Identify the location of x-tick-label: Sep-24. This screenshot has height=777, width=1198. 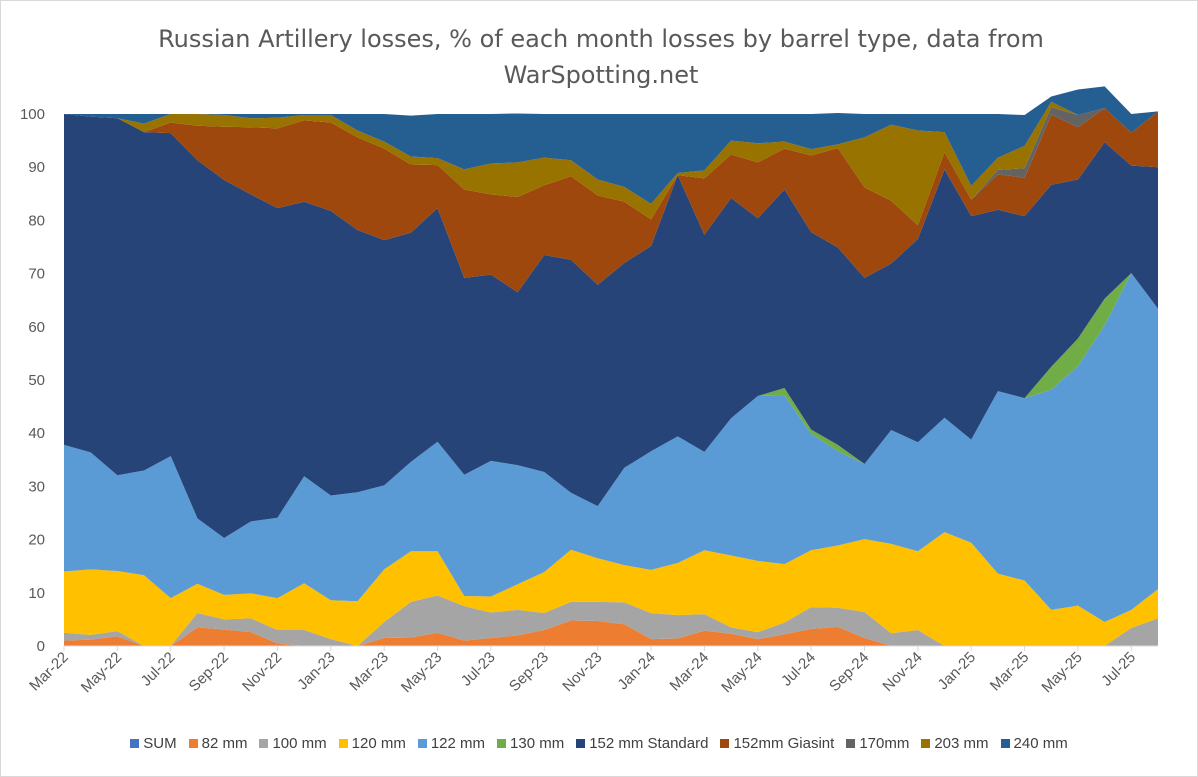
(849, 672).